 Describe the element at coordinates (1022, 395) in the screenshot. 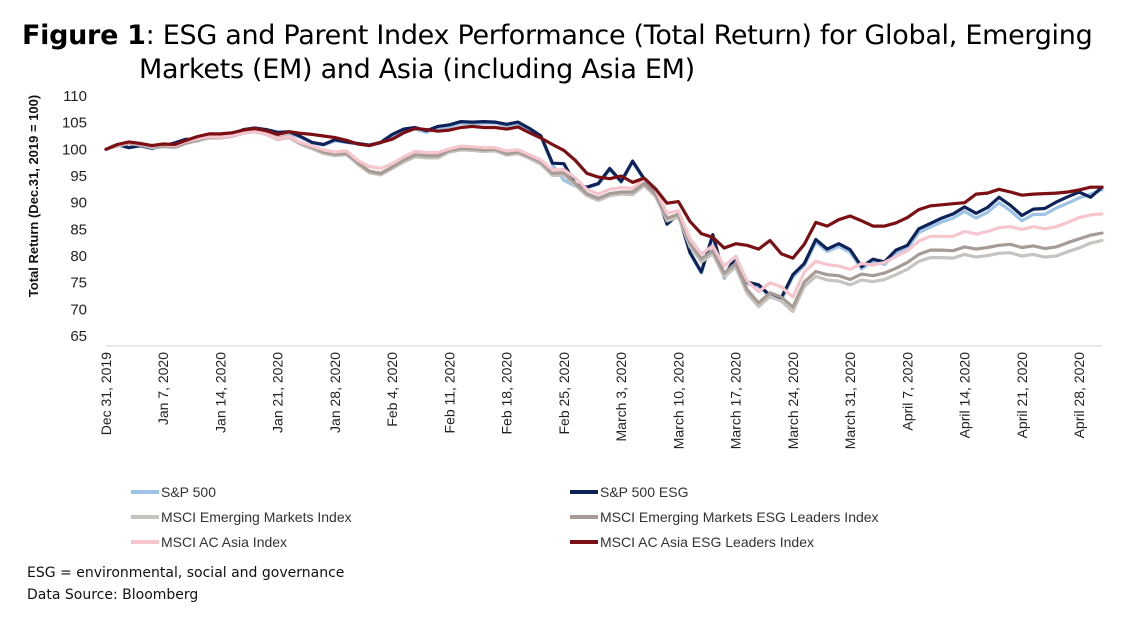

I see `x-tick-label: April 21, 2020` at that location.